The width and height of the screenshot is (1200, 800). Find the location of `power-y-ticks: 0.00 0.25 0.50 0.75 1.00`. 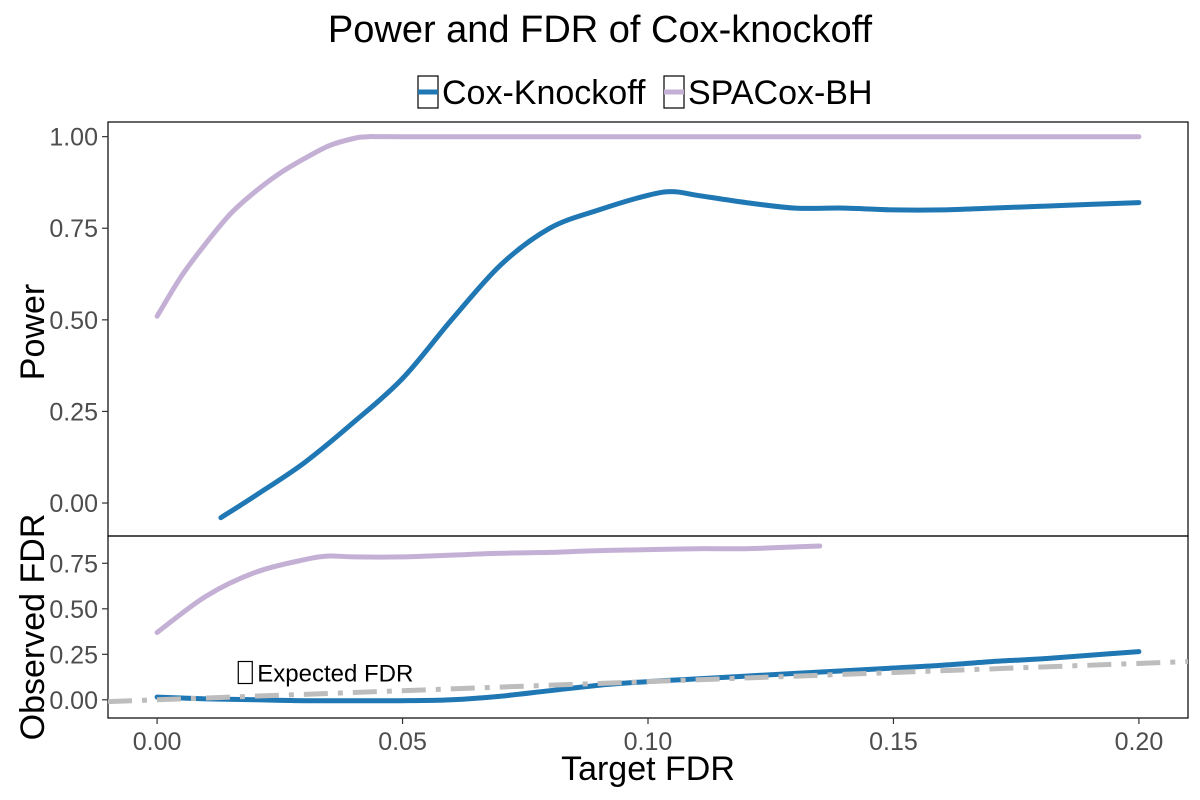

power-y-ticks: 0.00 0.25 0.50 0.75 1.00 is located at coordinates (78, 321).